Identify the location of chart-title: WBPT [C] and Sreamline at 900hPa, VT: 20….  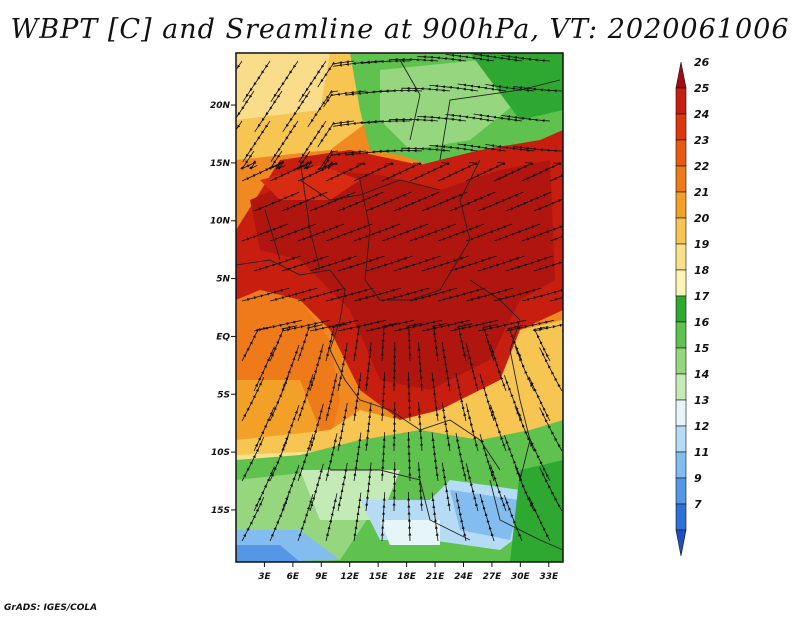
(400, 29).